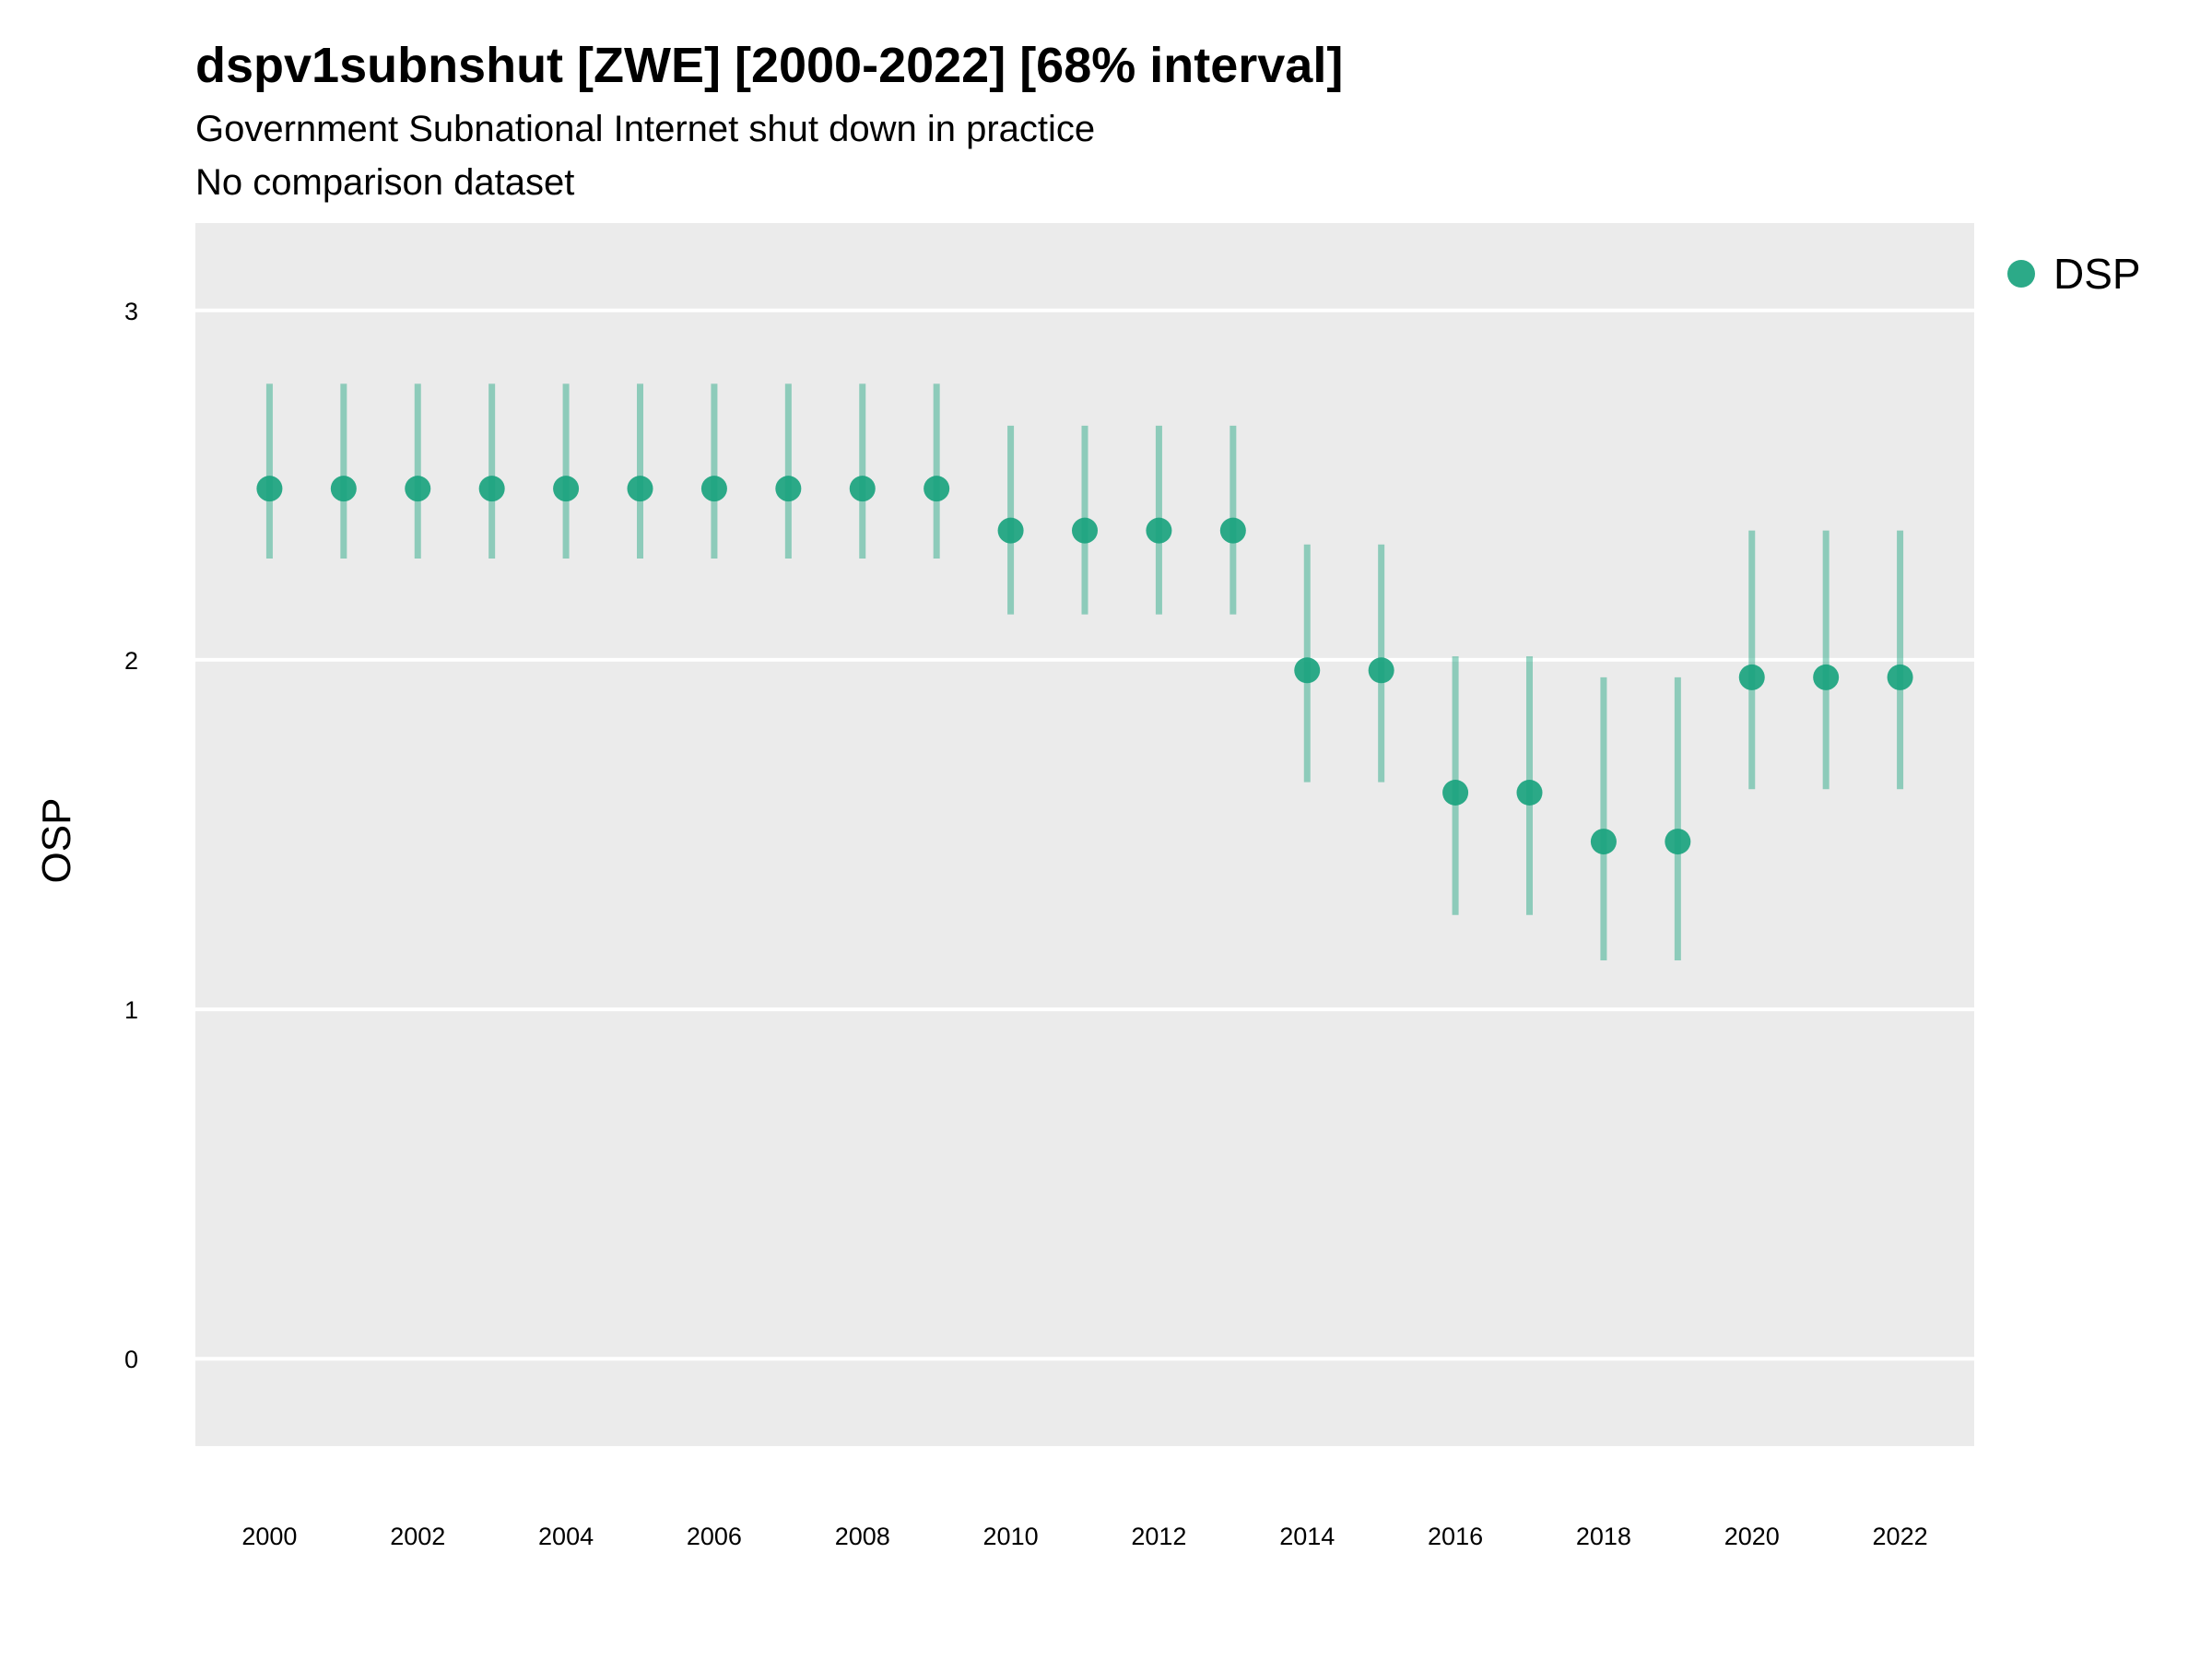  Describe the element at coordinates (1011, 1536) in the screenshot. I see `x-tick-label: 2010` at that location.